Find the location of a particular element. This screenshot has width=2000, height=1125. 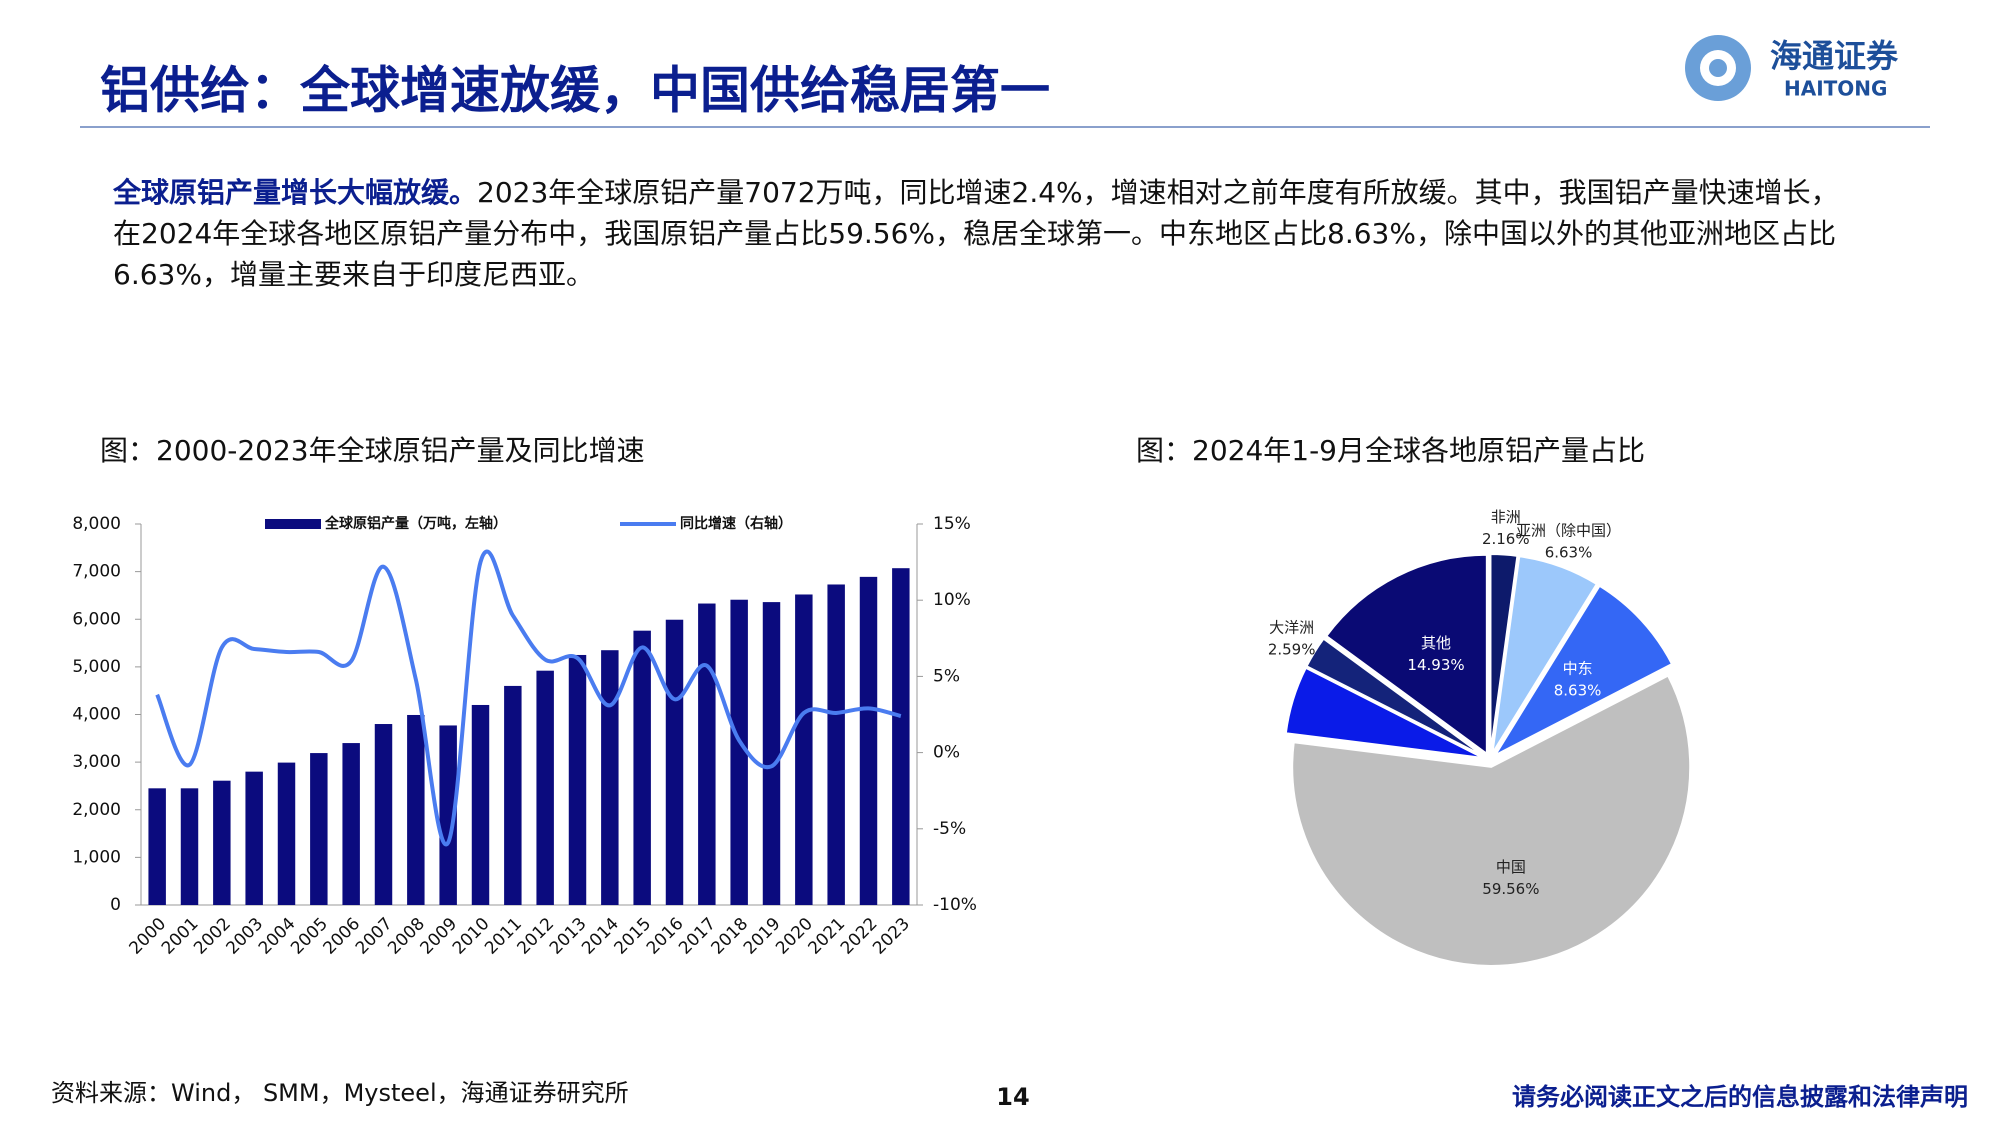

x-tick-label: 2020 is located at coordinates (794, 936).